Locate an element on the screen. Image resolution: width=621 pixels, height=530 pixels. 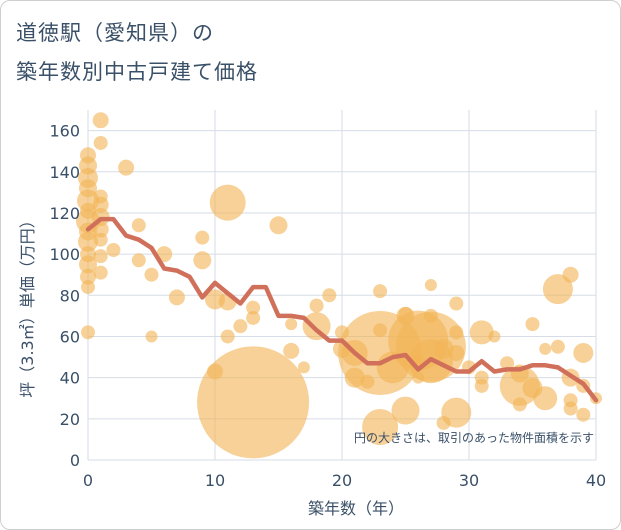
y-axis-title: 坪（3.3㎡）単価（万円） is located at coordinates (27, 304).